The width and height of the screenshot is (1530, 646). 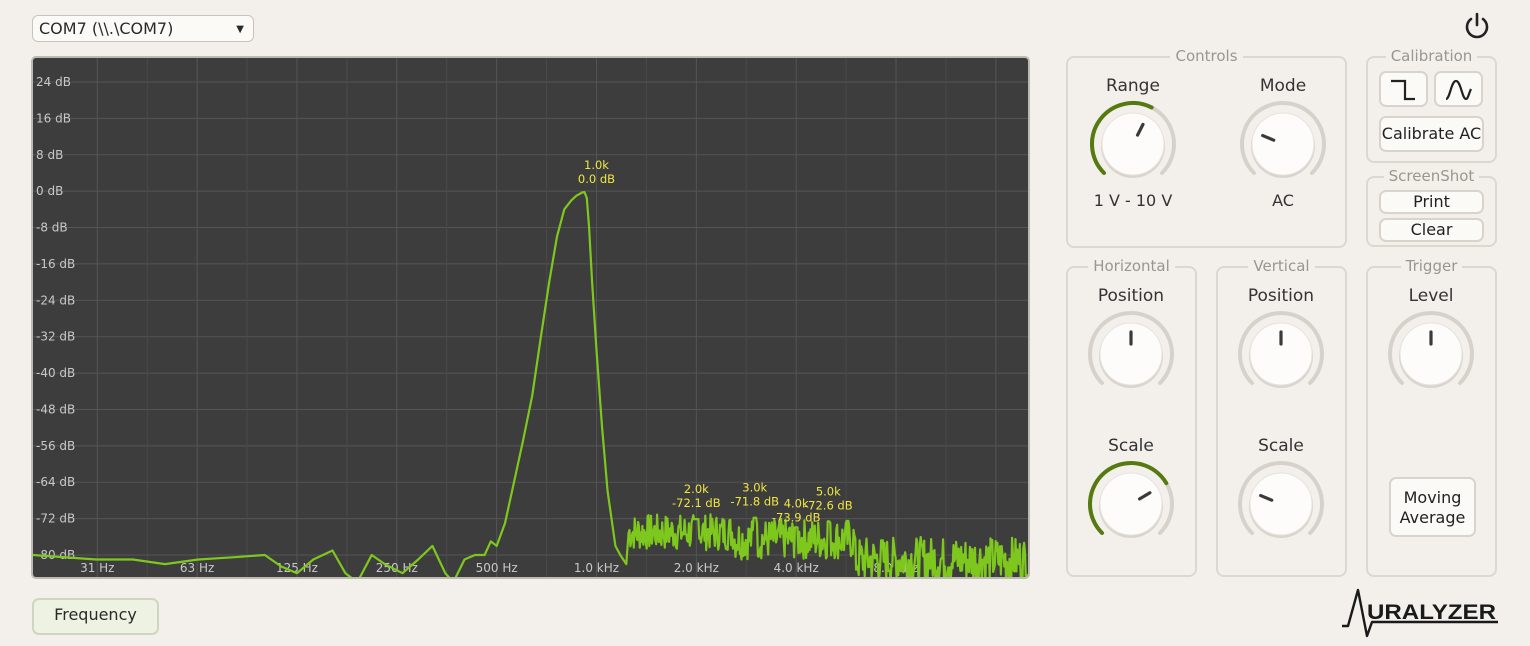 What do you see at coordinates (1131, 504) in the screenshot?
I see `horizontal-scale-knob` at bounding box center [1131, 504].